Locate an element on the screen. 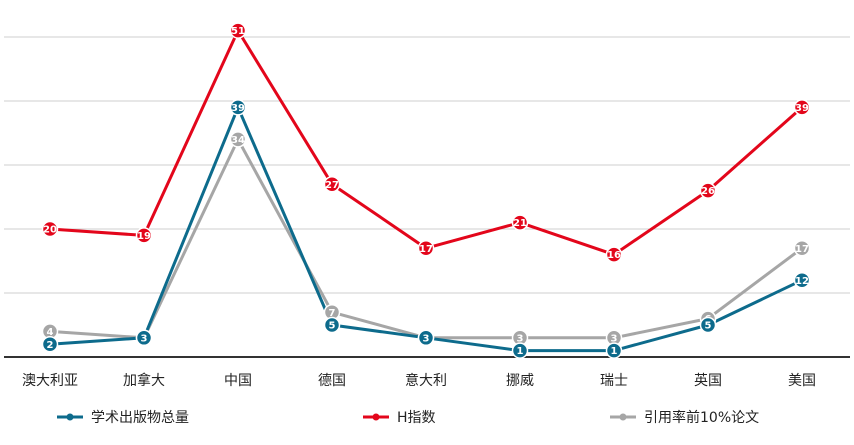 The height and width of the screenshot is (445, 854). data-label: 2 is located at coordinates (50, 345).